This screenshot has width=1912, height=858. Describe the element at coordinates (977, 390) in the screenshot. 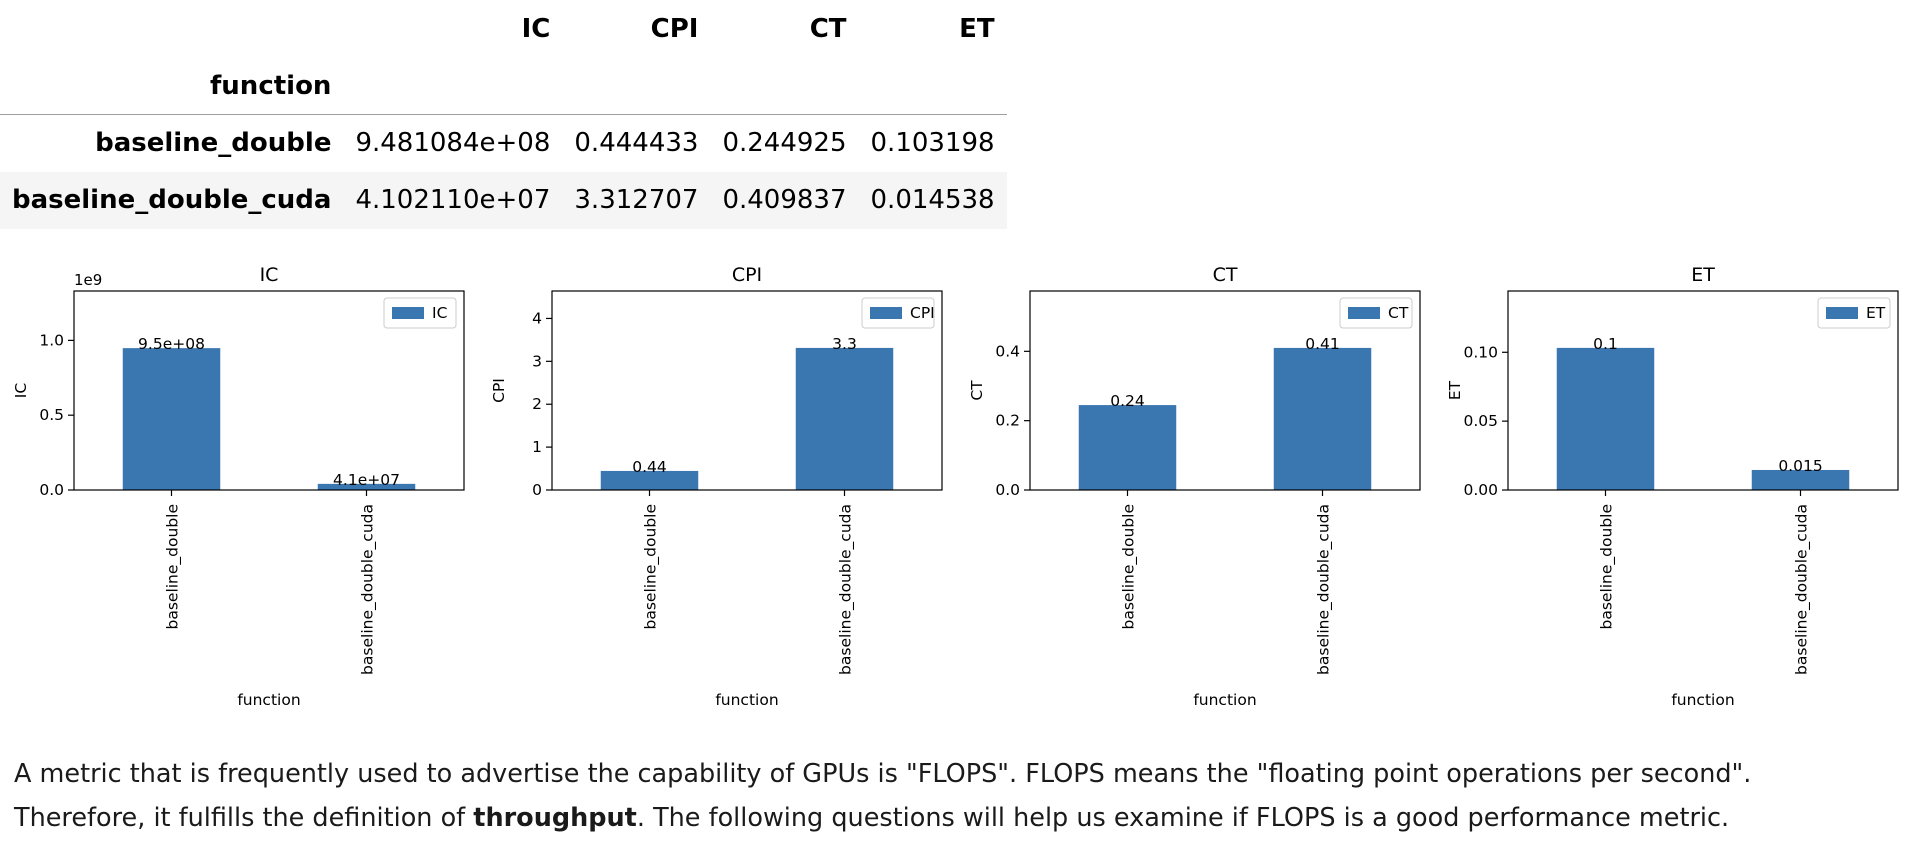

I see `y-axis-label: CT` at that location.